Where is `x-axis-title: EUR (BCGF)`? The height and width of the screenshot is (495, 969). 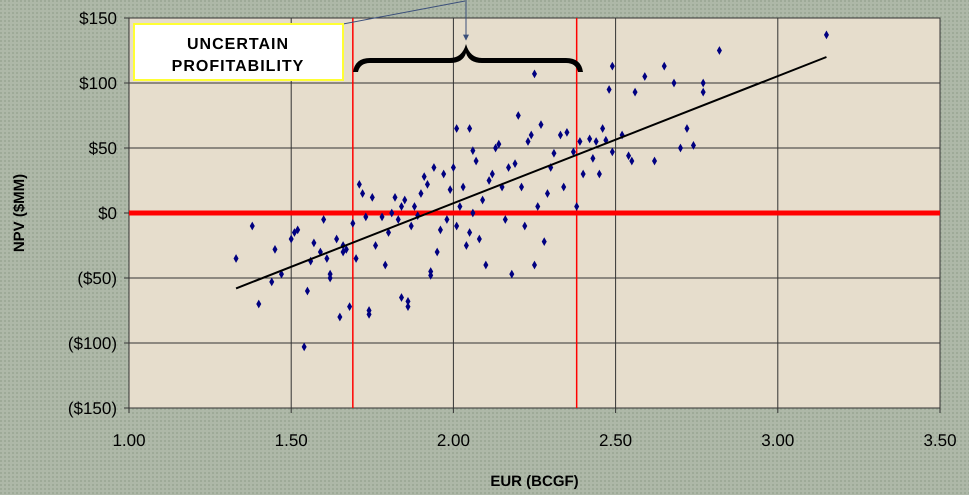 x-axis-title: EUR (BCGF) is located at coordinates (534, 481).